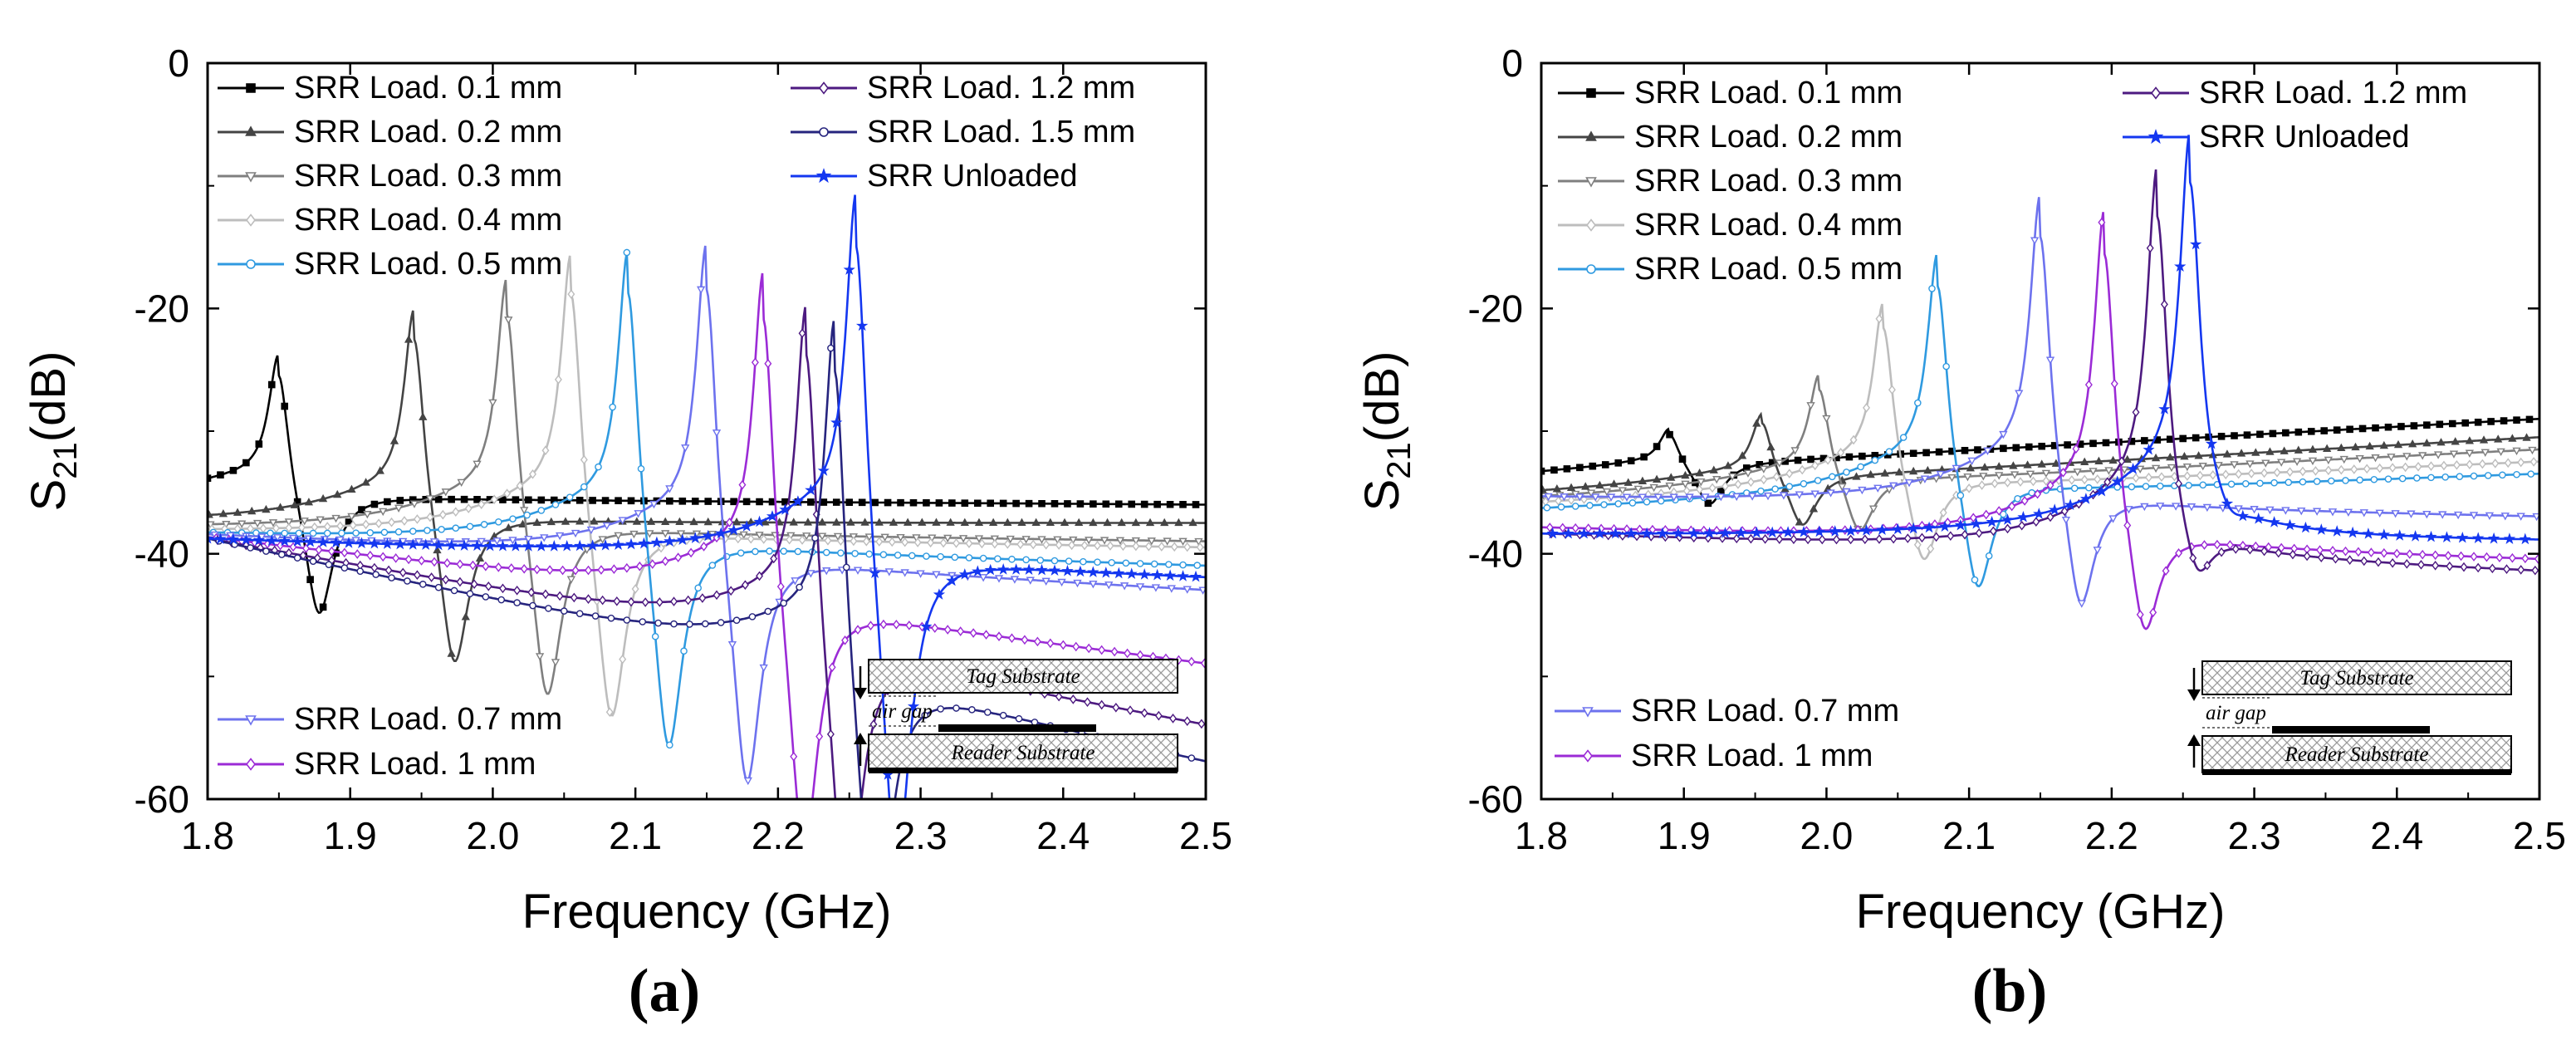 This screenshot has height=1045, width=2576. Describe the element at coordinates (428, 177) in the screenshot. I see `chart-a-legend-label: SRR Load. 0.3 mm` at that location.